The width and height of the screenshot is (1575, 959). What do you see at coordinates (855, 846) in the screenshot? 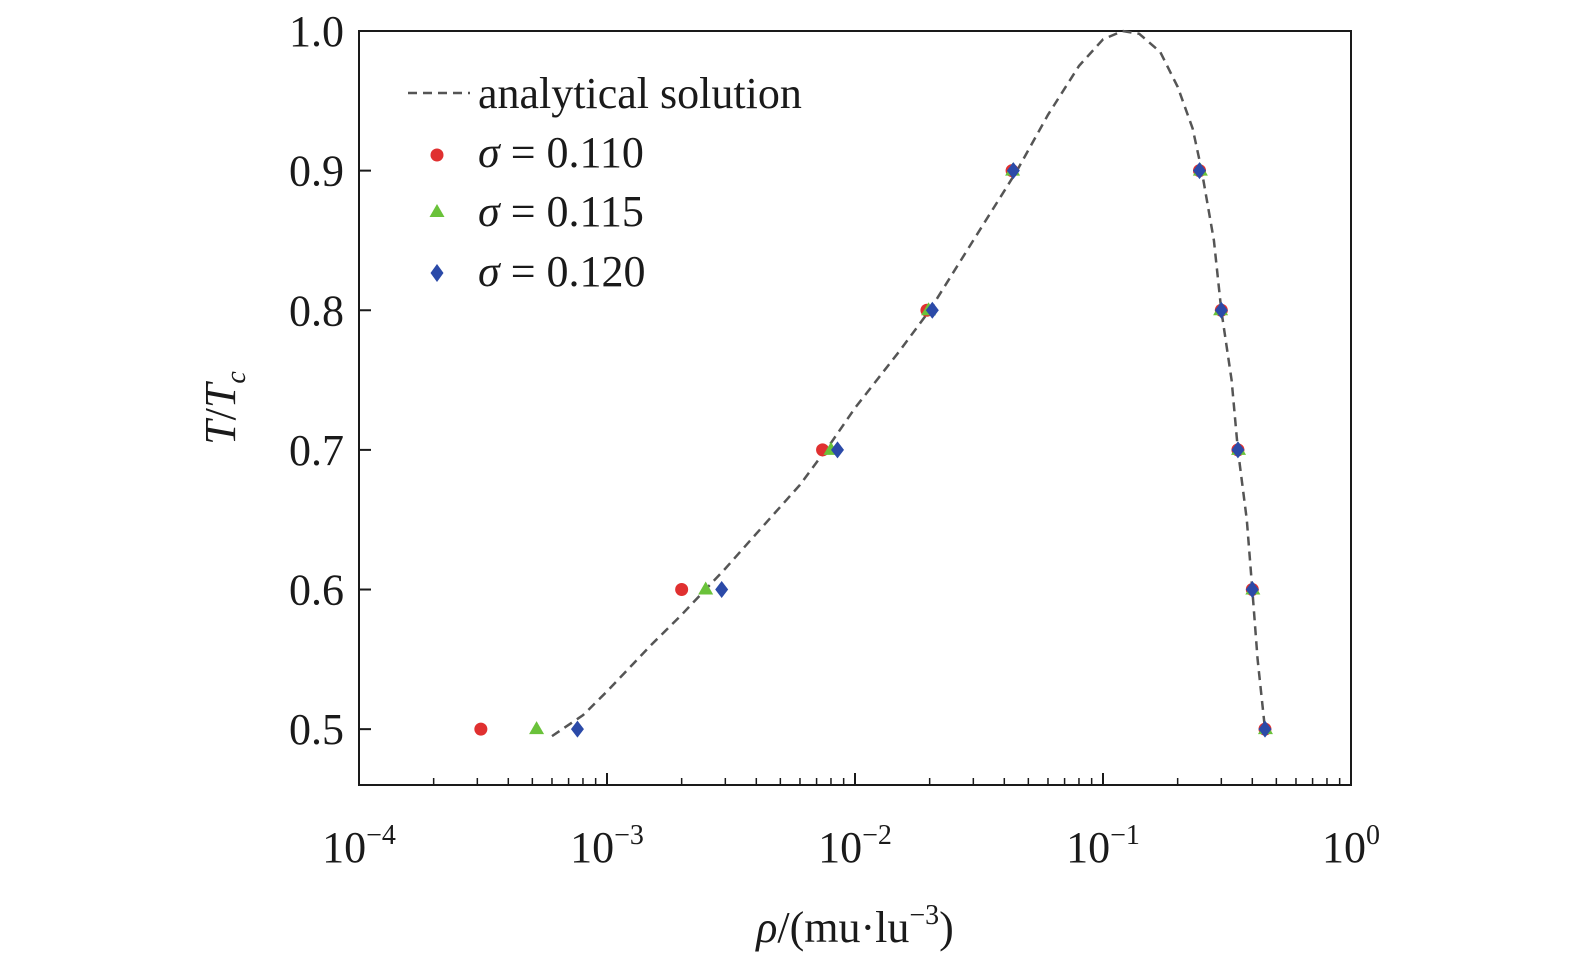
I see `x-tick-label: 10⁻²` at bounding box center [855, 846].